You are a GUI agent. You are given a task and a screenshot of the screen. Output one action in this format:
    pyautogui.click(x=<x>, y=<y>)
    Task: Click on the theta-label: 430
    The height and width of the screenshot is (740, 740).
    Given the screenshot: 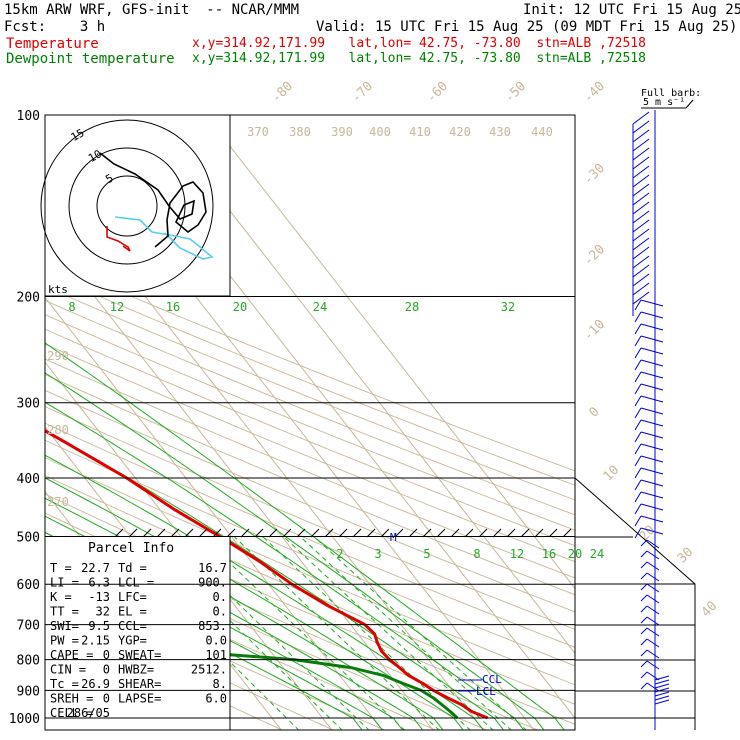 What is the action you would take?
    pyautogui.click(x=500, y=132)
    